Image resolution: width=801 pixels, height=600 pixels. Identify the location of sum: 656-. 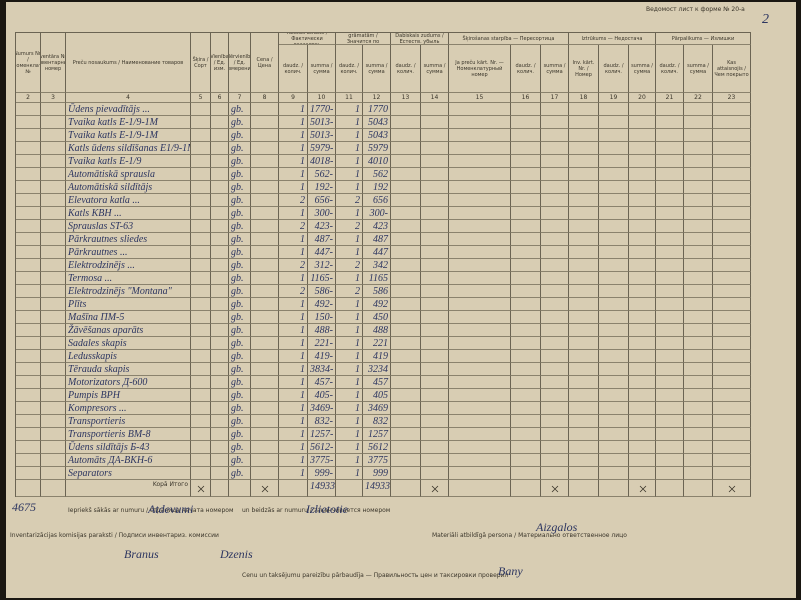
(322, 200).